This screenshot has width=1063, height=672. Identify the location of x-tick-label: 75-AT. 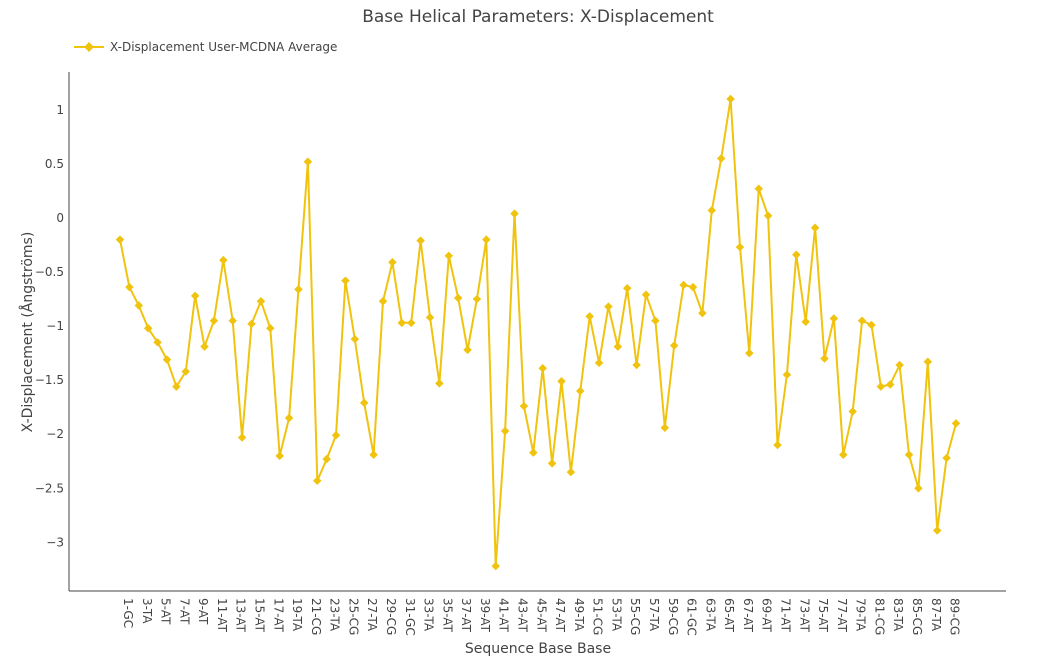
(823, 615).